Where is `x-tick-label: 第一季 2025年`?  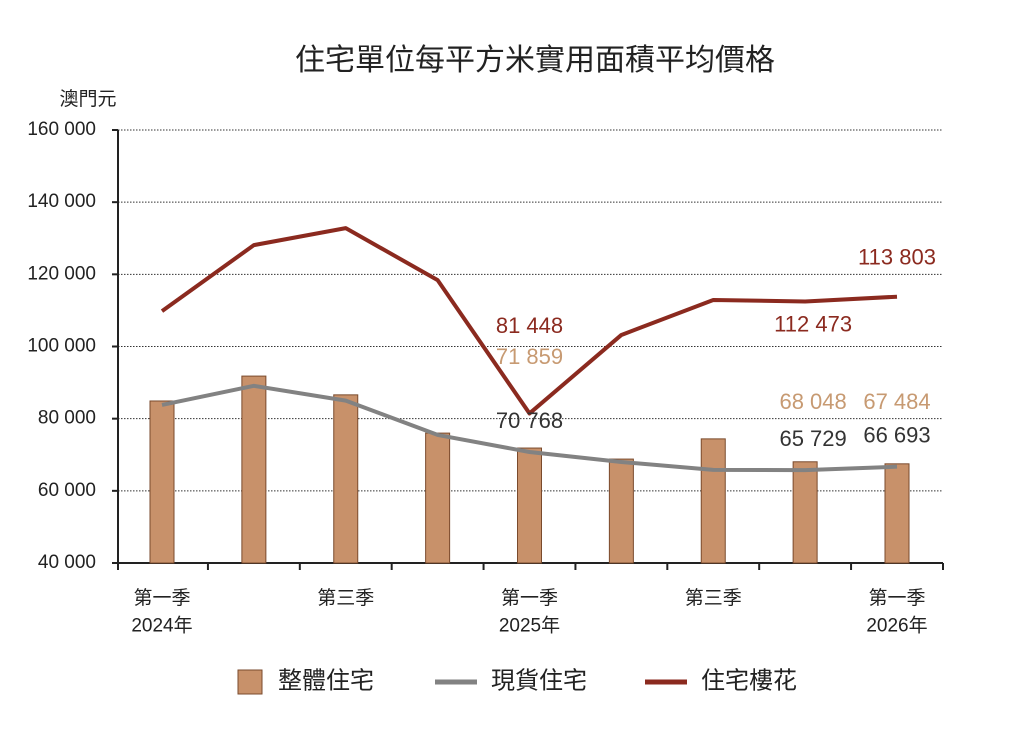
x-tick-label: 第一季 2025年 is located at coordinates (529, 612).